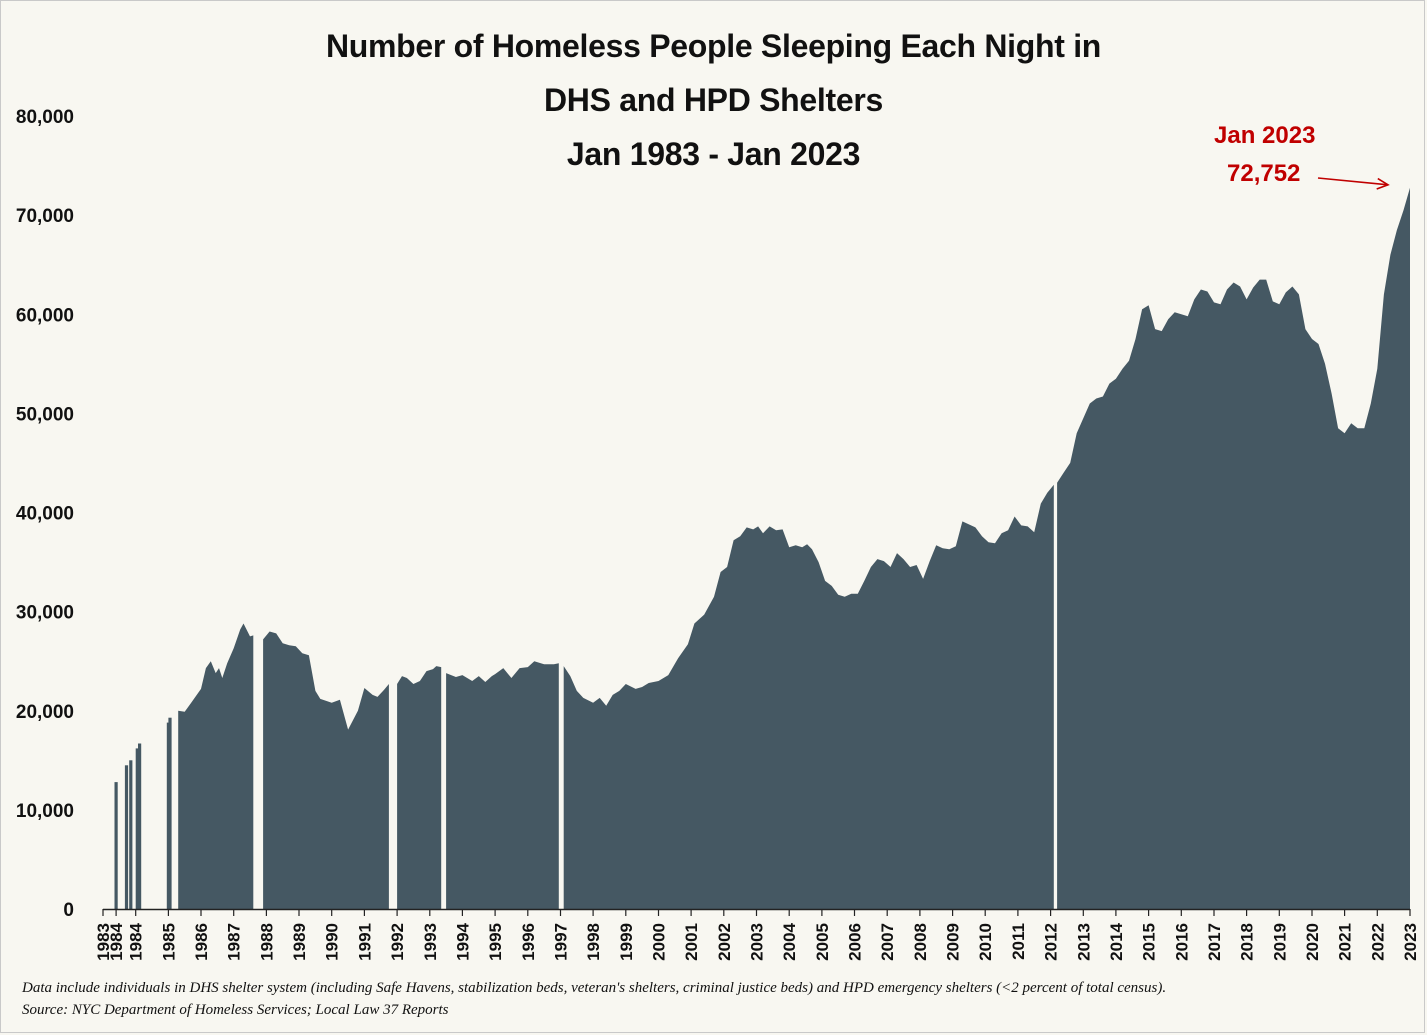 This screenshot has height=1035, width=1427. I want to click on y-tick-label-7: 70,000, so click(45, 216).